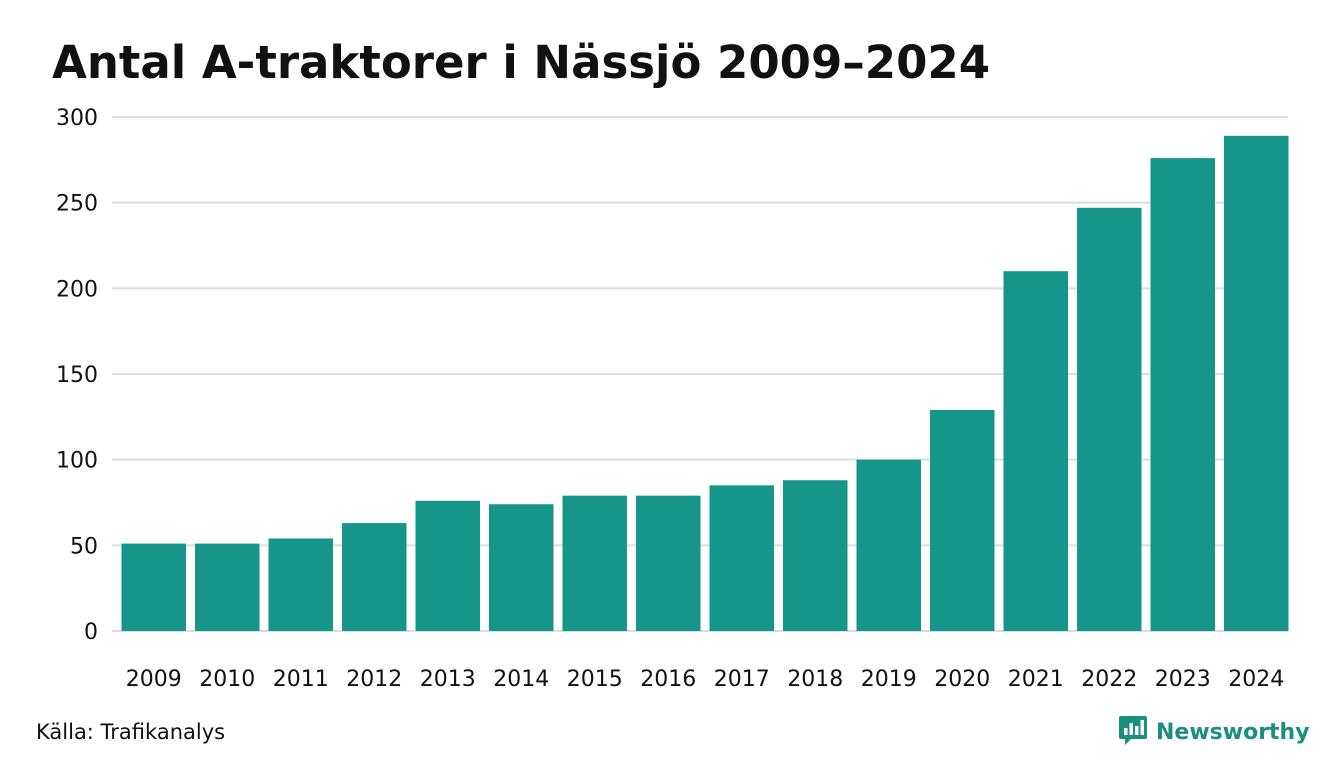 This screenshot has width=1340, height=780. I want to click on y-tick-label: 50, so click(84, 546).